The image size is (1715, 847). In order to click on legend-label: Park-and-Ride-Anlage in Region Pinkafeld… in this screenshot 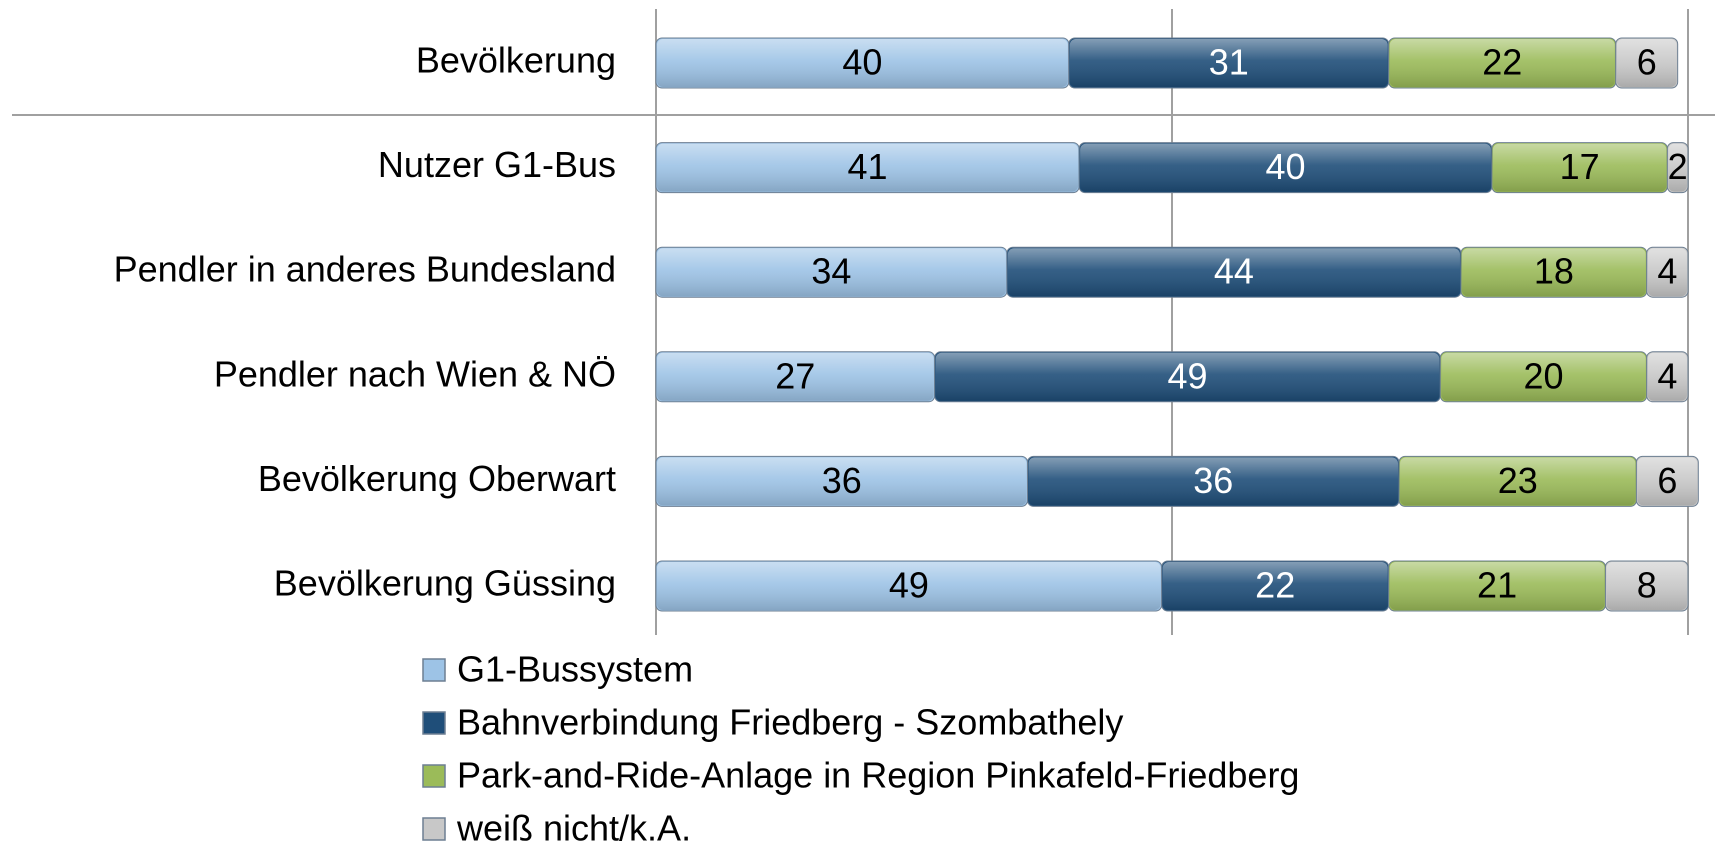, I will do `click(878, 775)`.